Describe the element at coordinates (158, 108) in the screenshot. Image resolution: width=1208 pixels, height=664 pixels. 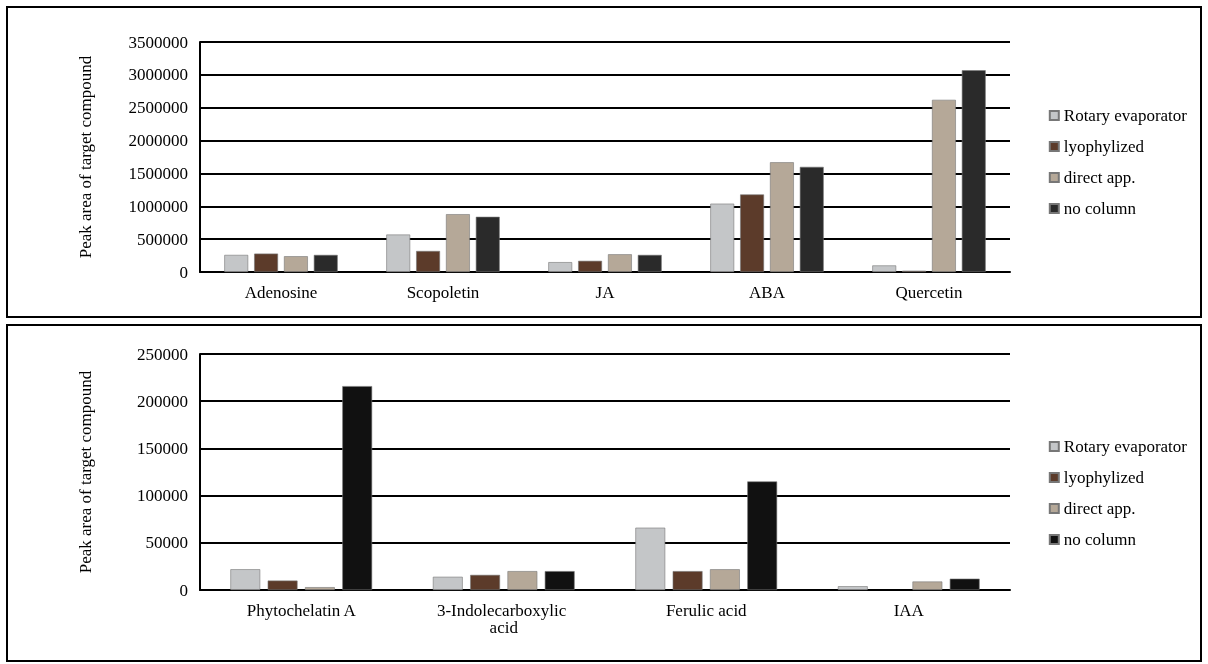
I see `y-tick-label: 2500000` at that location.